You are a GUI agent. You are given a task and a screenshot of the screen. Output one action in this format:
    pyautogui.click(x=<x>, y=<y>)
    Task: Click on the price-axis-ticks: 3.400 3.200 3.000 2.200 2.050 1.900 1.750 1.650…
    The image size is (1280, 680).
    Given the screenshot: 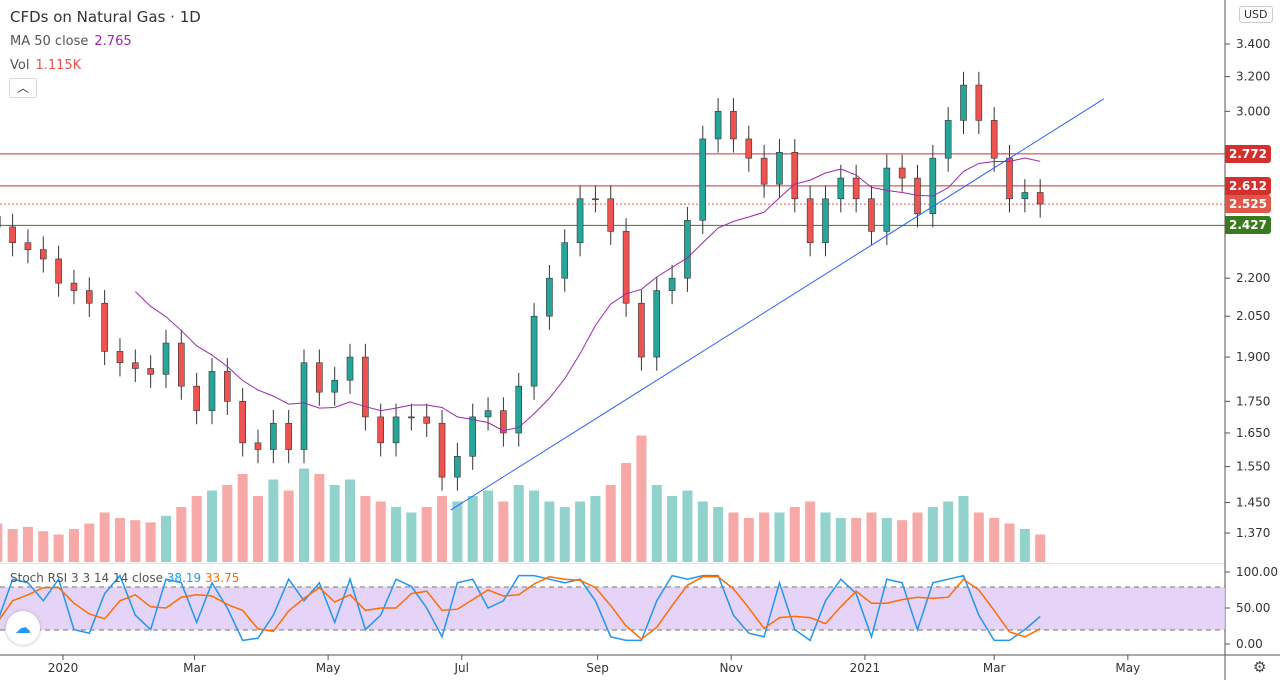 What is the action you would take?
    pyautogui.click(x=1251, y=344)
    